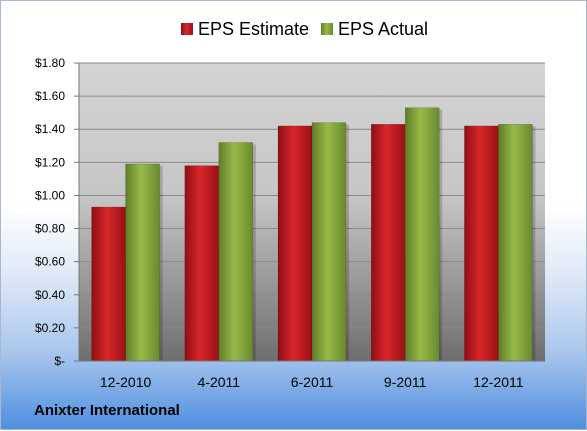  Describe the element at coordinates (327, 29) in the screenshot. I see `legend-swatch-actual` at that location.